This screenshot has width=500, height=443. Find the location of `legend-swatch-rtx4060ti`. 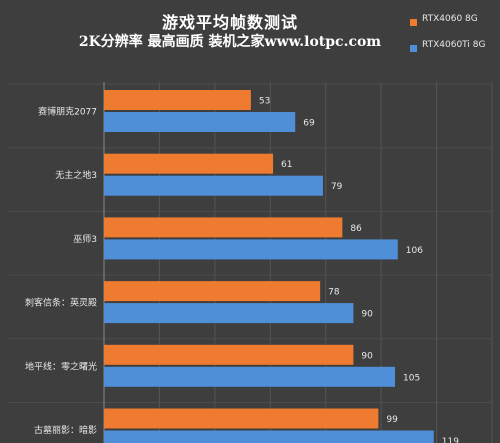

legend-swatch-rtx4060ti is located at coordinates (413, 48).